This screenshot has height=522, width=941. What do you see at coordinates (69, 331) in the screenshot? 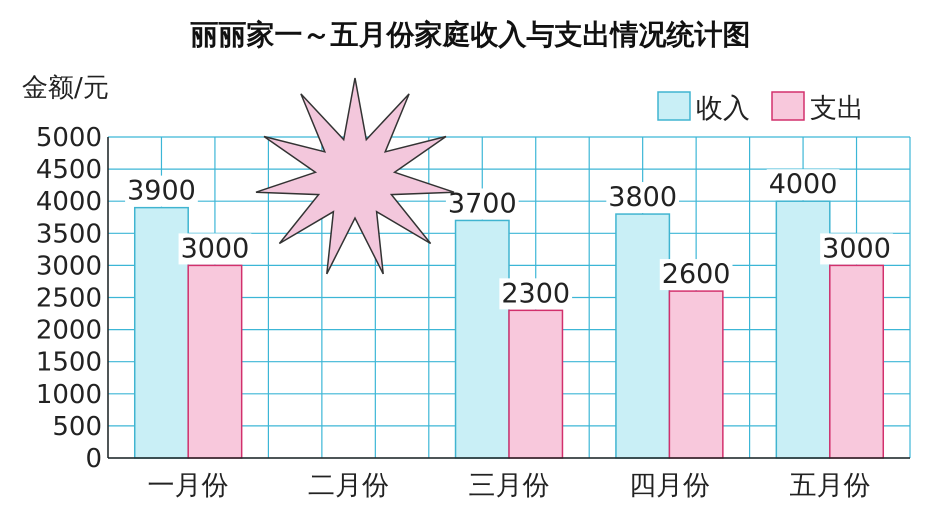
I see `y-tick-label: 2000` at bounding box center [69, 331].